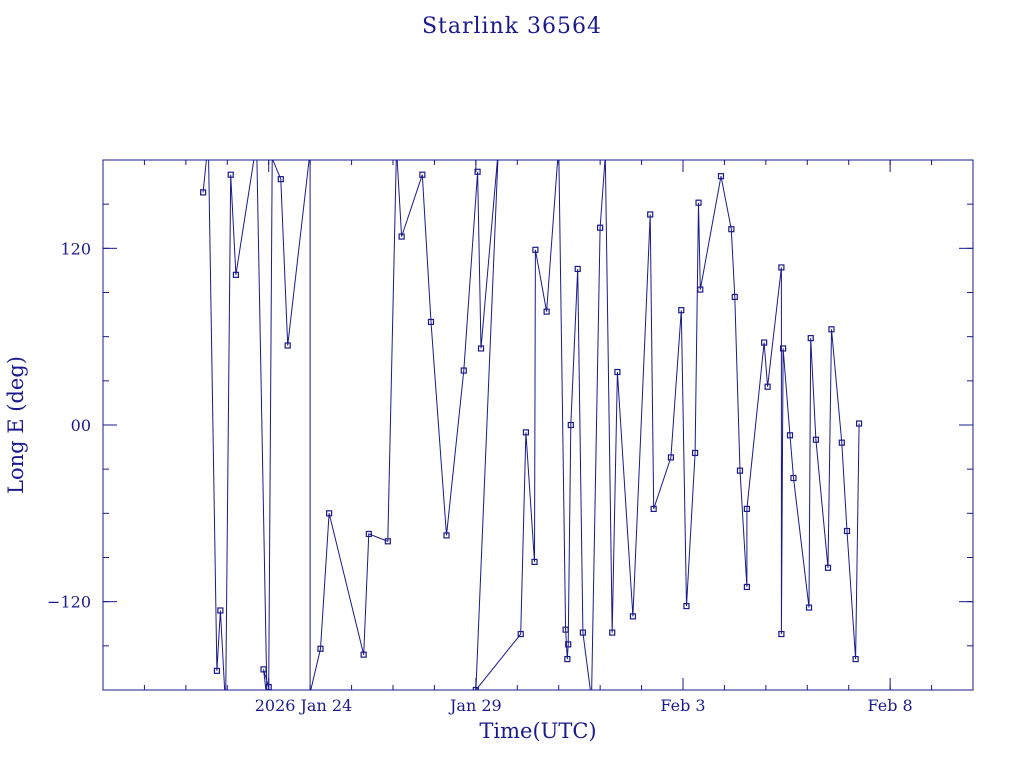 This screenshot has height=768, width=1024. What do you see at coordinates (537, 731) in the screenshot?
I see `x-axis-label: Time(UTC)` at bounding box center [537, 731].